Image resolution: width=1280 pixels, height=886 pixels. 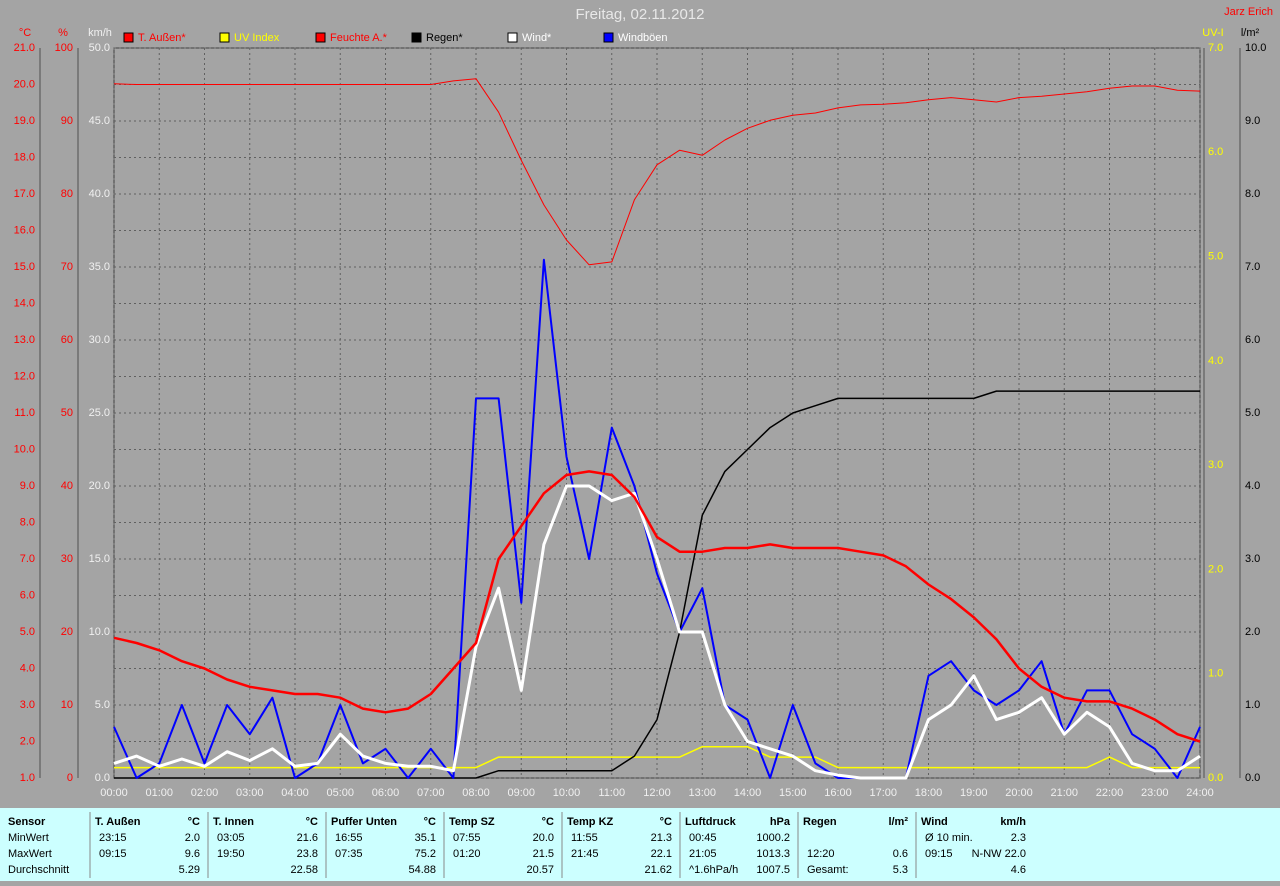 What do you see at coordinates (900, 870) in the screenshot?
I see `cell-value: 5.3` at bounding box center [900, 870].